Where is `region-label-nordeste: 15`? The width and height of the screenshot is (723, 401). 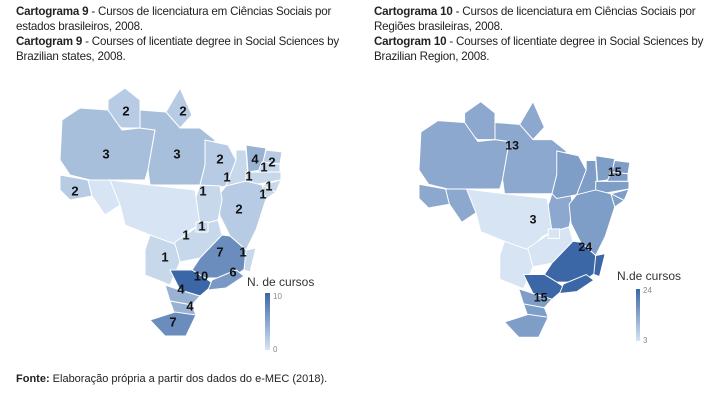
region-label-nordeste: 15 is located at coordinates (615, 172).